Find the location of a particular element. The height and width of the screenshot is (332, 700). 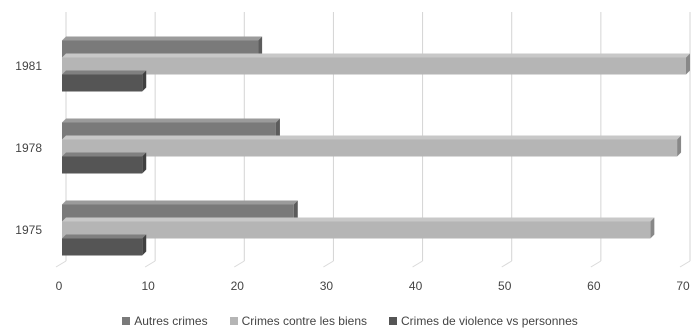

bar-1981-autres-crimes is located at coordinates (162, 47).